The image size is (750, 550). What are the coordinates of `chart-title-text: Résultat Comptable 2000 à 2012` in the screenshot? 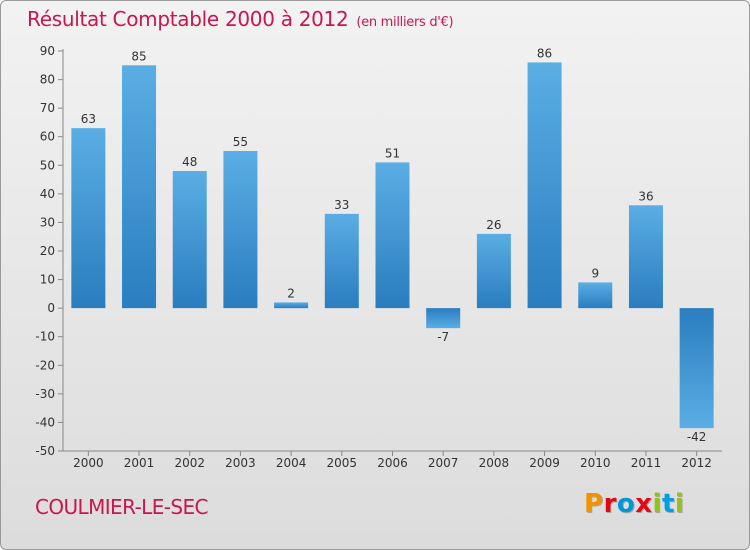 It's located at (188, 19).